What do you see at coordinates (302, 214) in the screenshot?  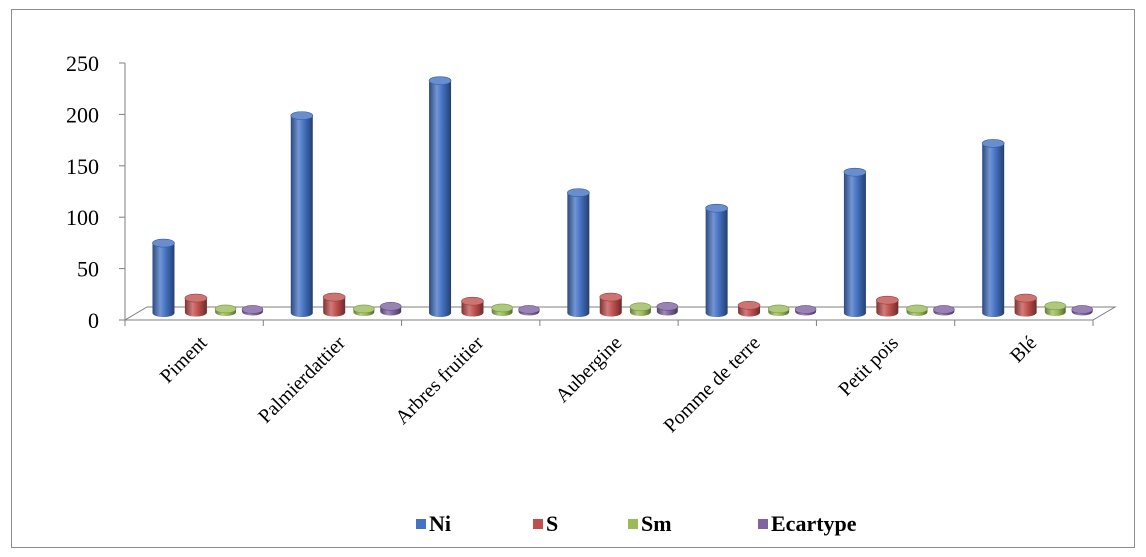 I see `bar-ni-palmierdattier` at bounding box center [302, 214].